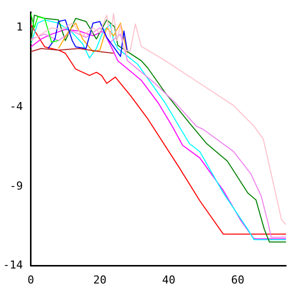 This screenshot has height=290, width=290. What do you see at coordinates (31, 279) in the screenshot?
I see `x-tick-label: 0` at bounding box center [31, 279].